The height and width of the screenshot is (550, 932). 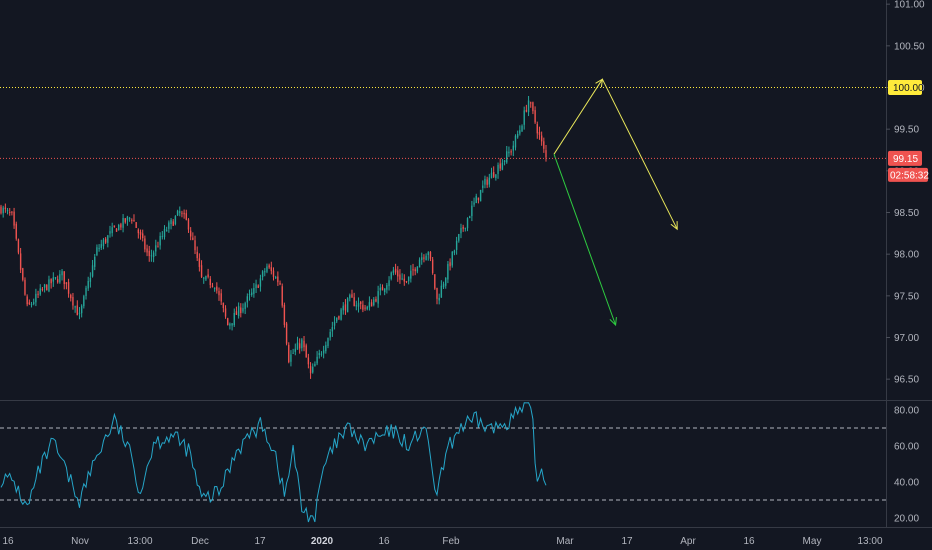 What do you see at coordinates (260, 541) in the screenshot?
I see `time-tick-label: 17` at bounding box center [260, 541].